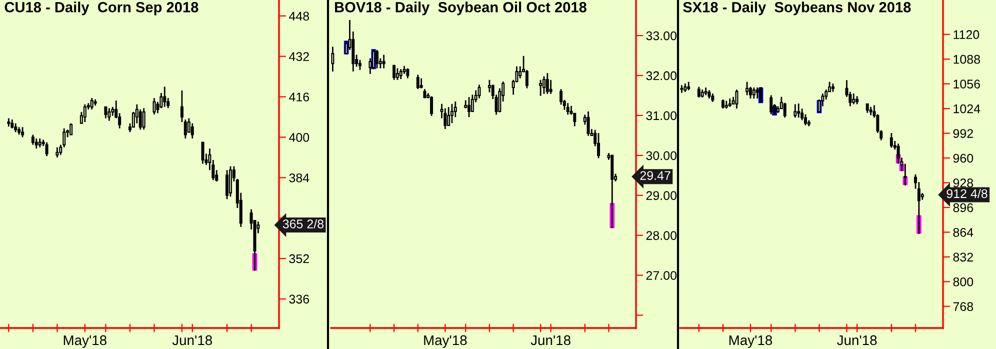  Describe the element at coordinates (963, 257) in the screenshot. I see `y-tick-label: 832` at that location.